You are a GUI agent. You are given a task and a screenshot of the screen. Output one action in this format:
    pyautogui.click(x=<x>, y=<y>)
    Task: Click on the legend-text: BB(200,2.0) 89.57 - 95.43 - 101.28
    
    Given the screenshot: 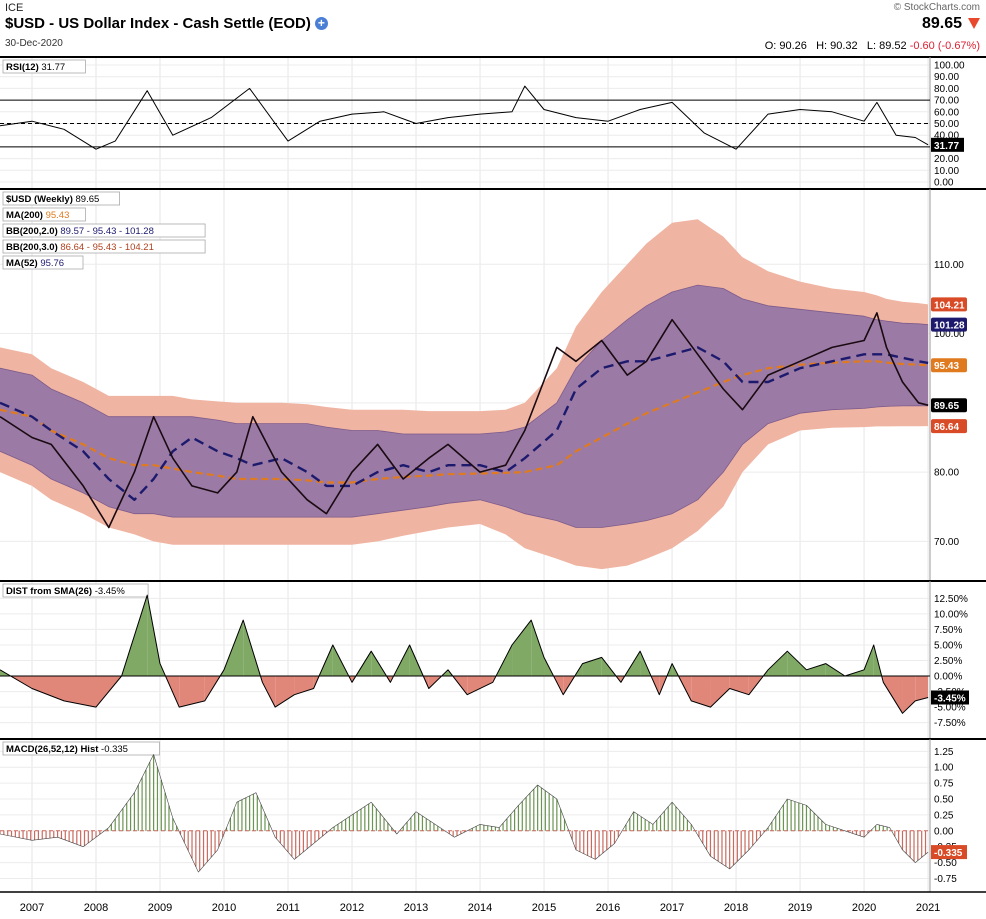 What is the action you would take?
    pyautogui.click(x=80, y=231)
    